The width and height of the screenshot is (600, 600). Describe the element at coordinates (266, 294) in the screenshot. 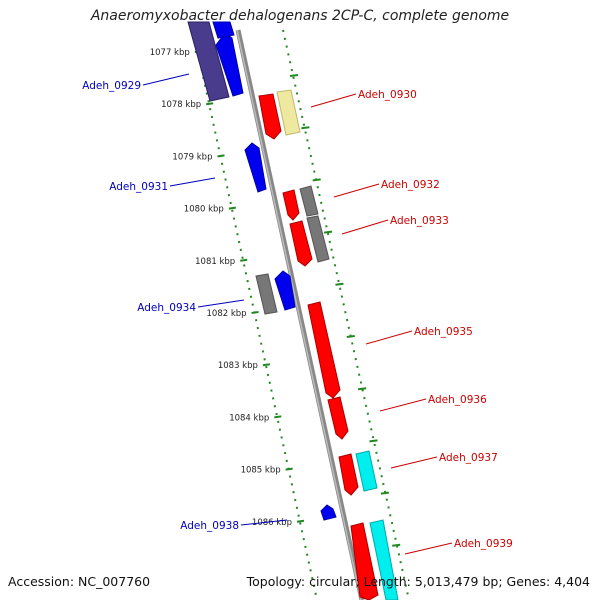

I see `gene-adeh-0934-cog-bar` at that location.